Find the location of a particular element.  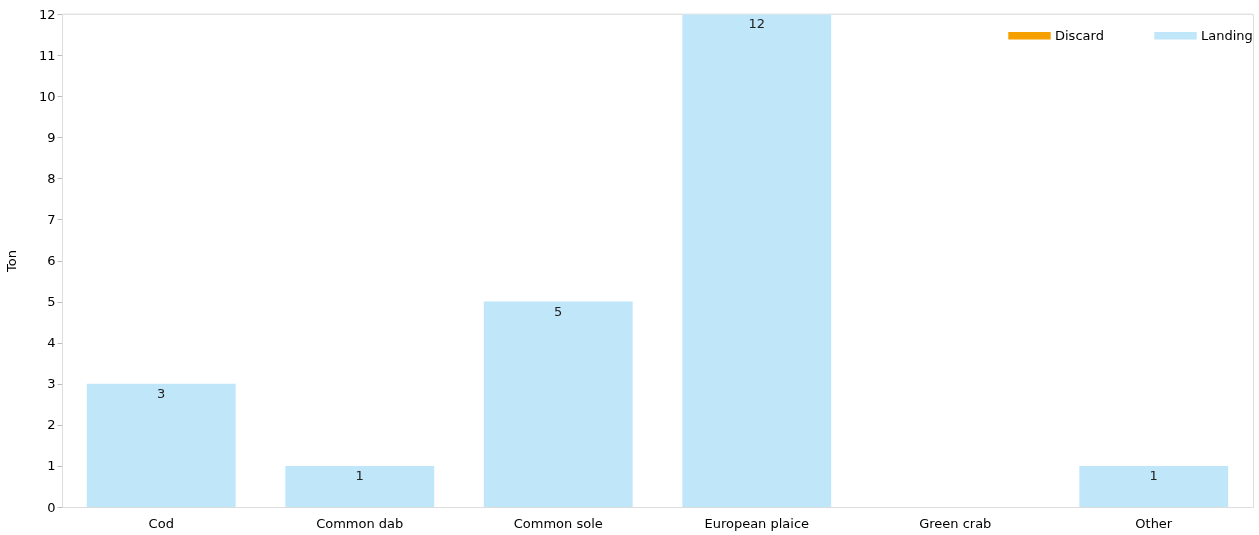

x-tick-label: Other is located at coordinates (1154, 523).